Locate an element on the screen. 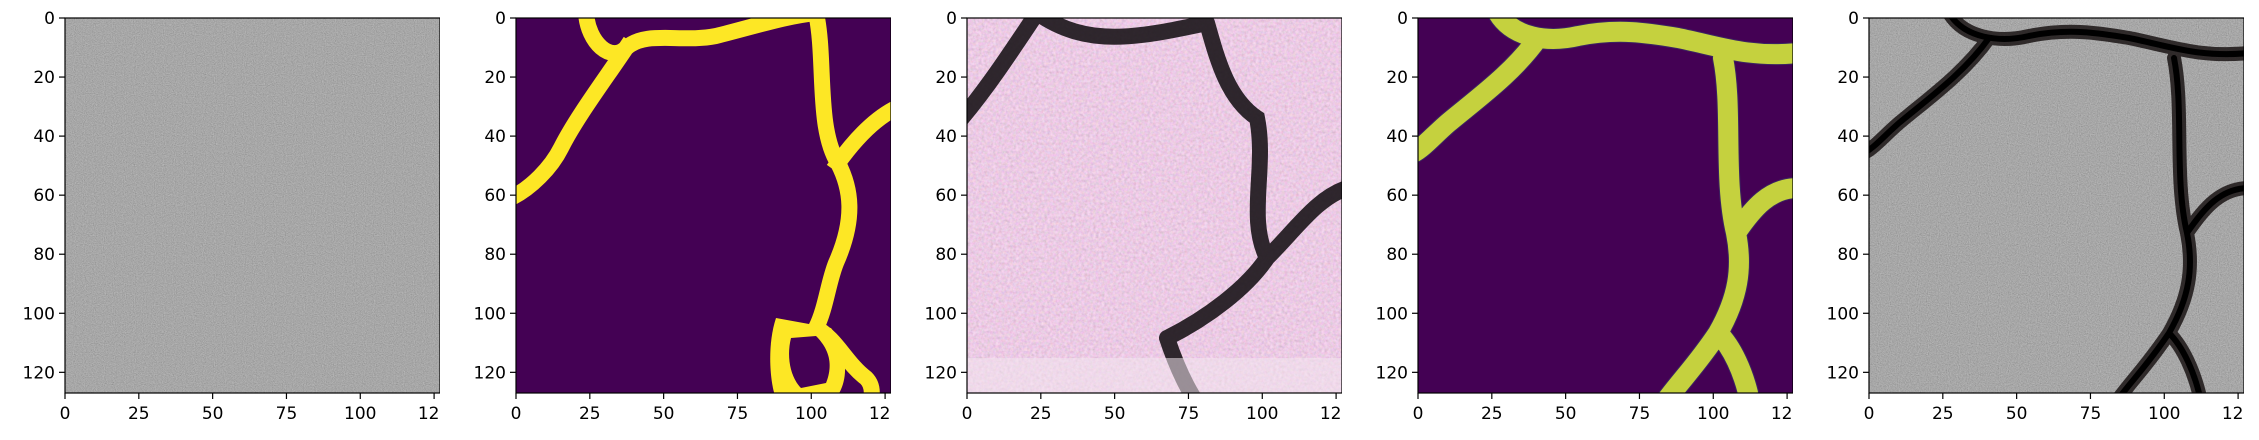  dark-seams is located at coordinates (1154, 205).